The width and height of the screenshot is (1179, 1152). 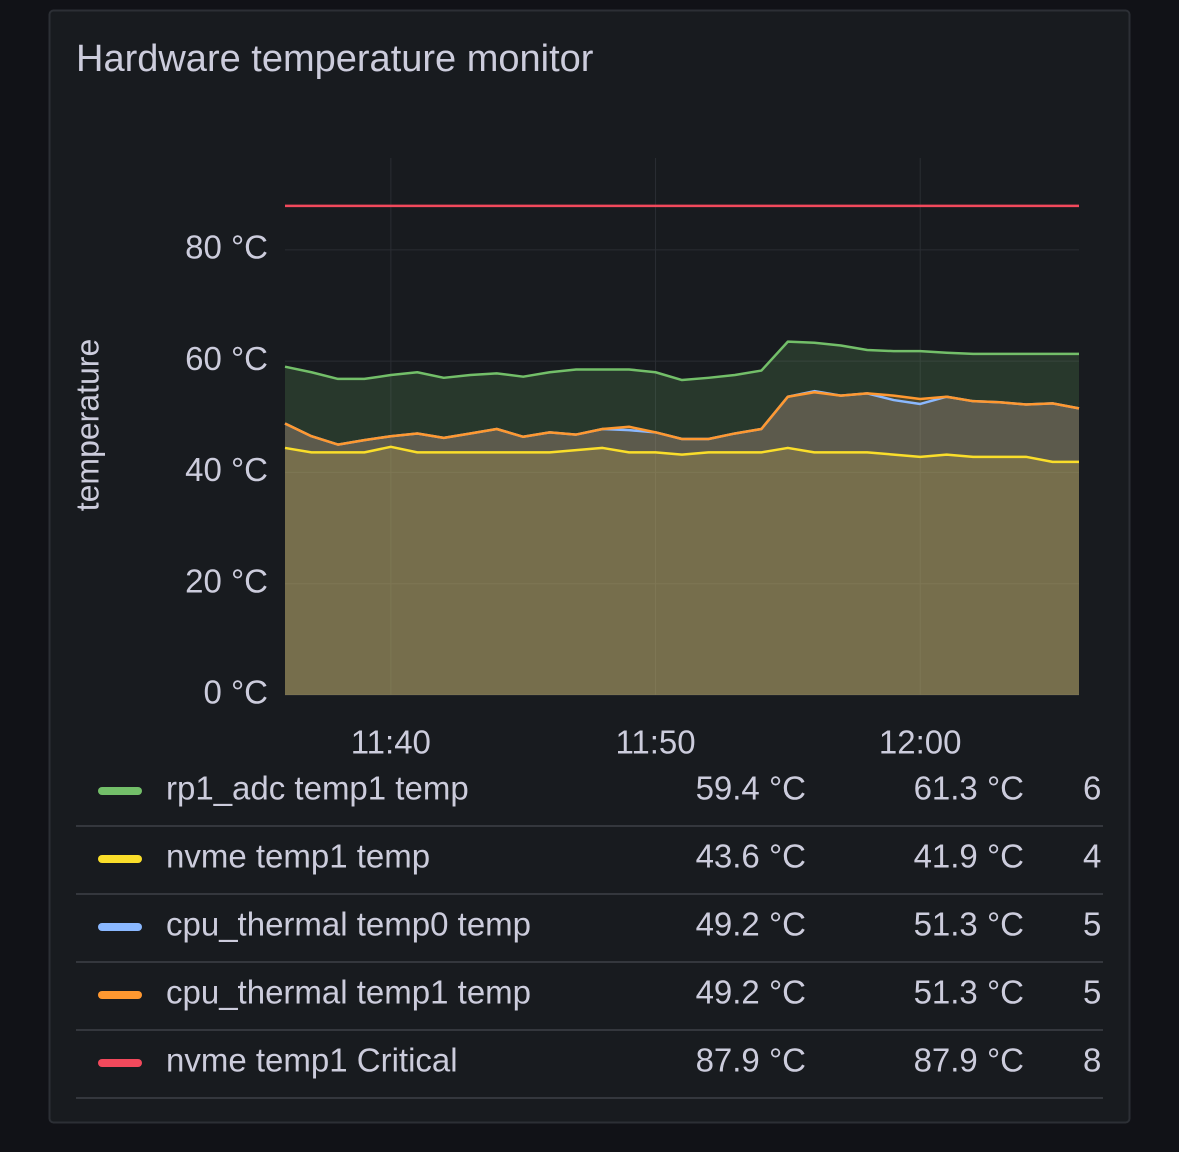 What do you see at coordinates (969, 788) in the screenshot?
I see `legend-value: 61.3 °C` at bounding box center [969, 788].